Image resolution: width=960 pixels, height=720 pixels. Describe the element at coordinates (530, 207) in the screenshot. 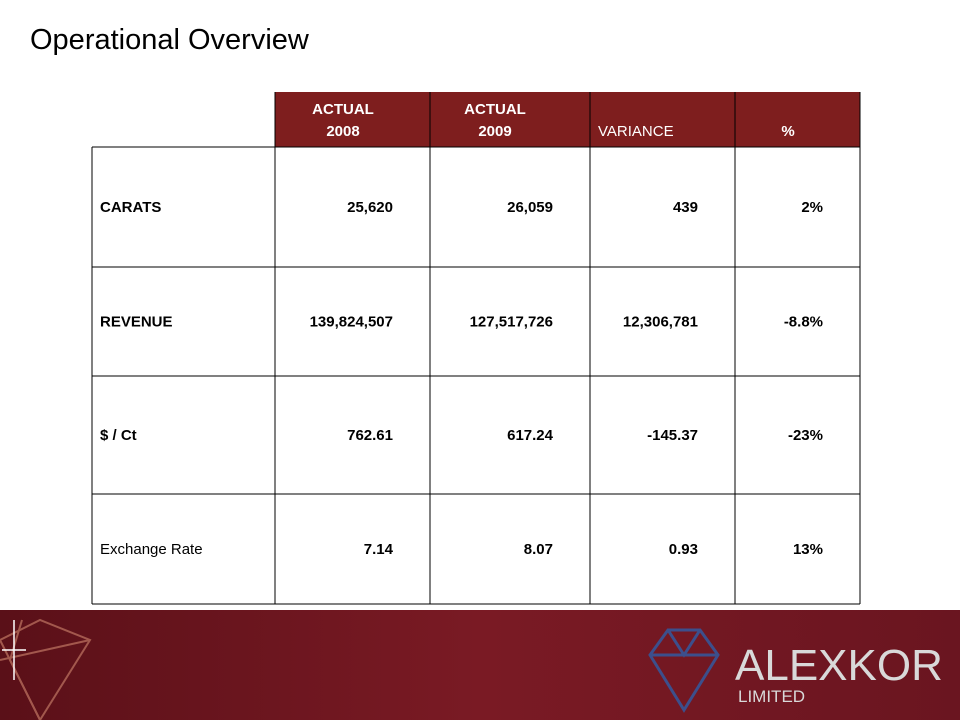

I see `cell: 26,059` at that location.